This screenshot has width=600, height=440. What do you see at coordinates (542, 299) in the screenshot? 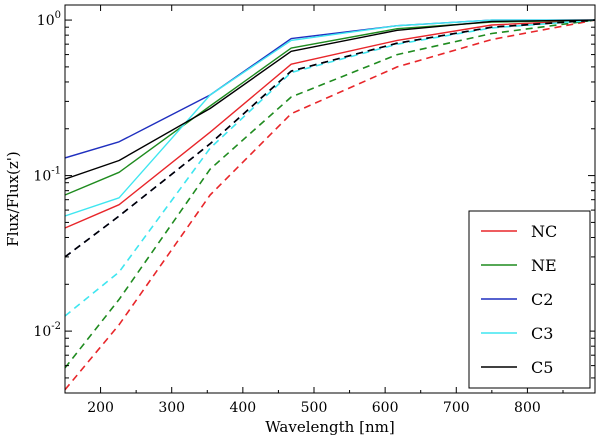
I see `legend-label-c2: C2` at bounding box center [542, 299].